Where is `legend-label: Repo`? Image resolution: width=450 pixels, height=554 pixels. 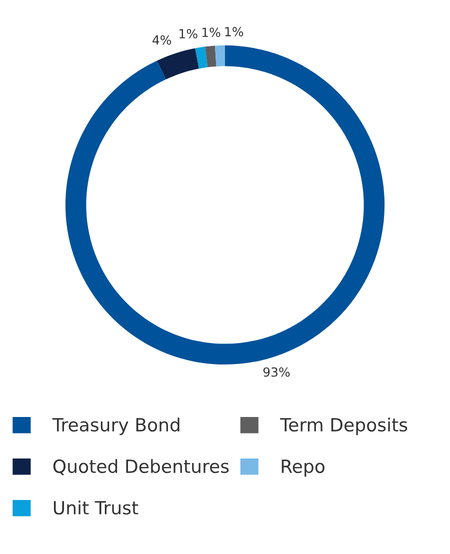
legend-label: Repo is located at coordinates (303, 468).